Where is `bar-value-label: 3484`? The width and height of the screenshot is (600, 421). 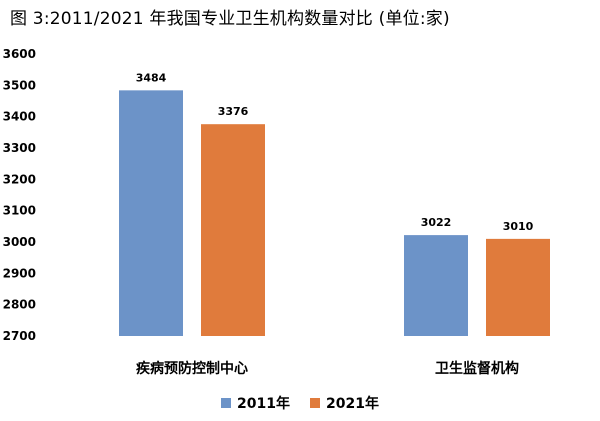
bar-value-label: 3484 is located at coordinates (151, 77).